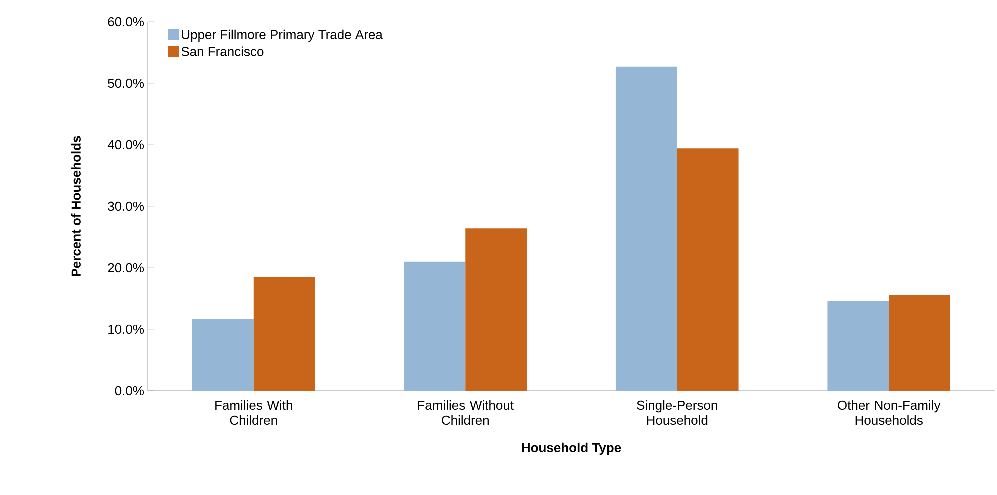 The image size is (997, 495). Describe the element at coordinates (282, 36) in the screenshot. I see `legend-label: Upper Fillmore Primary Trade Area` at that location.